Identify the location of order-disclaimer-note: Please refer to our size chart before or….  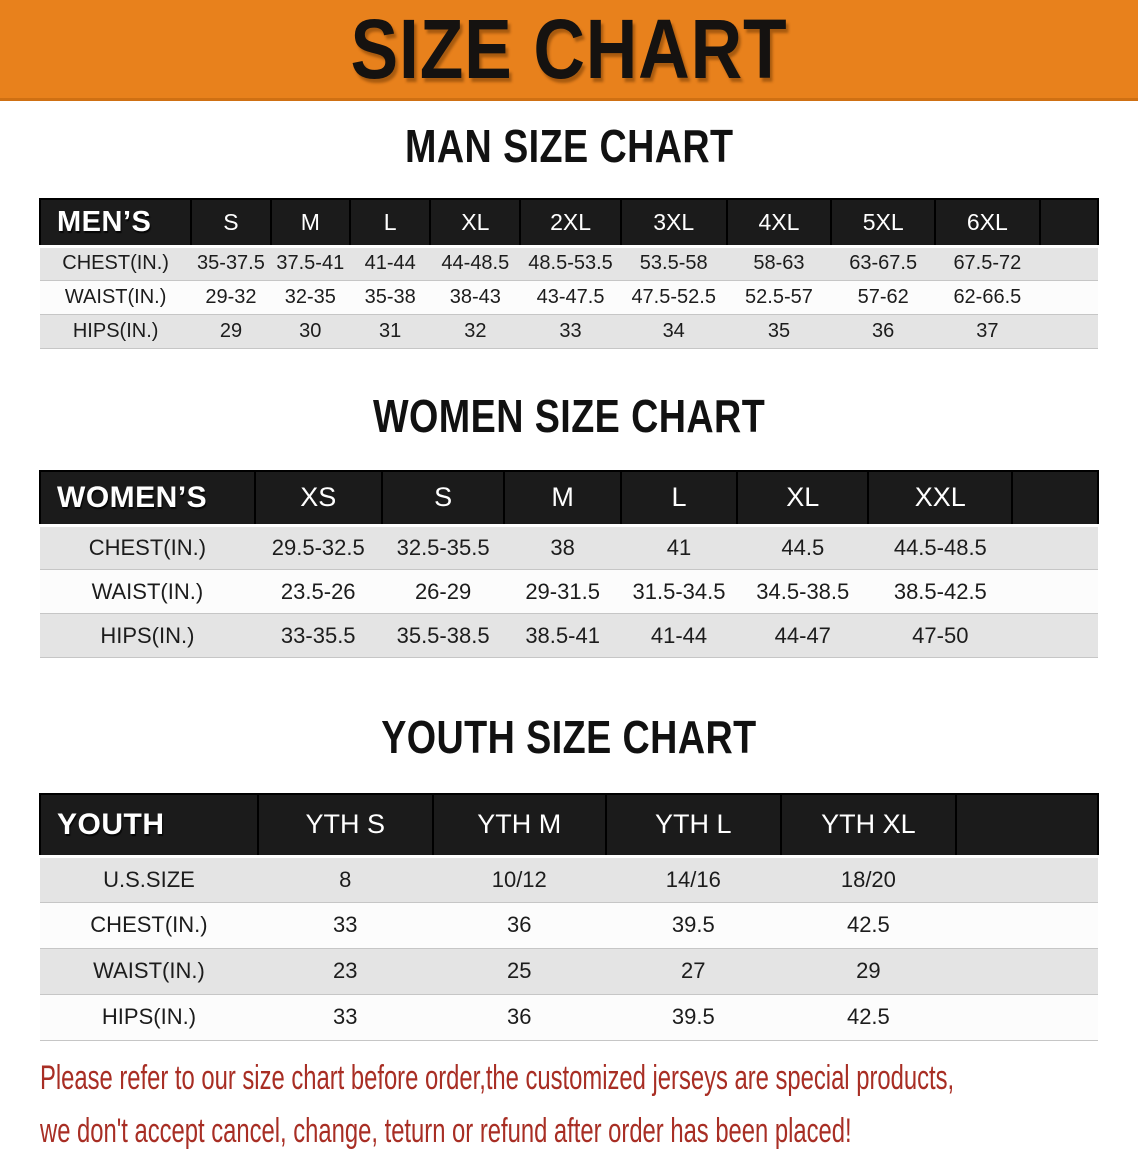
(589, 1108).